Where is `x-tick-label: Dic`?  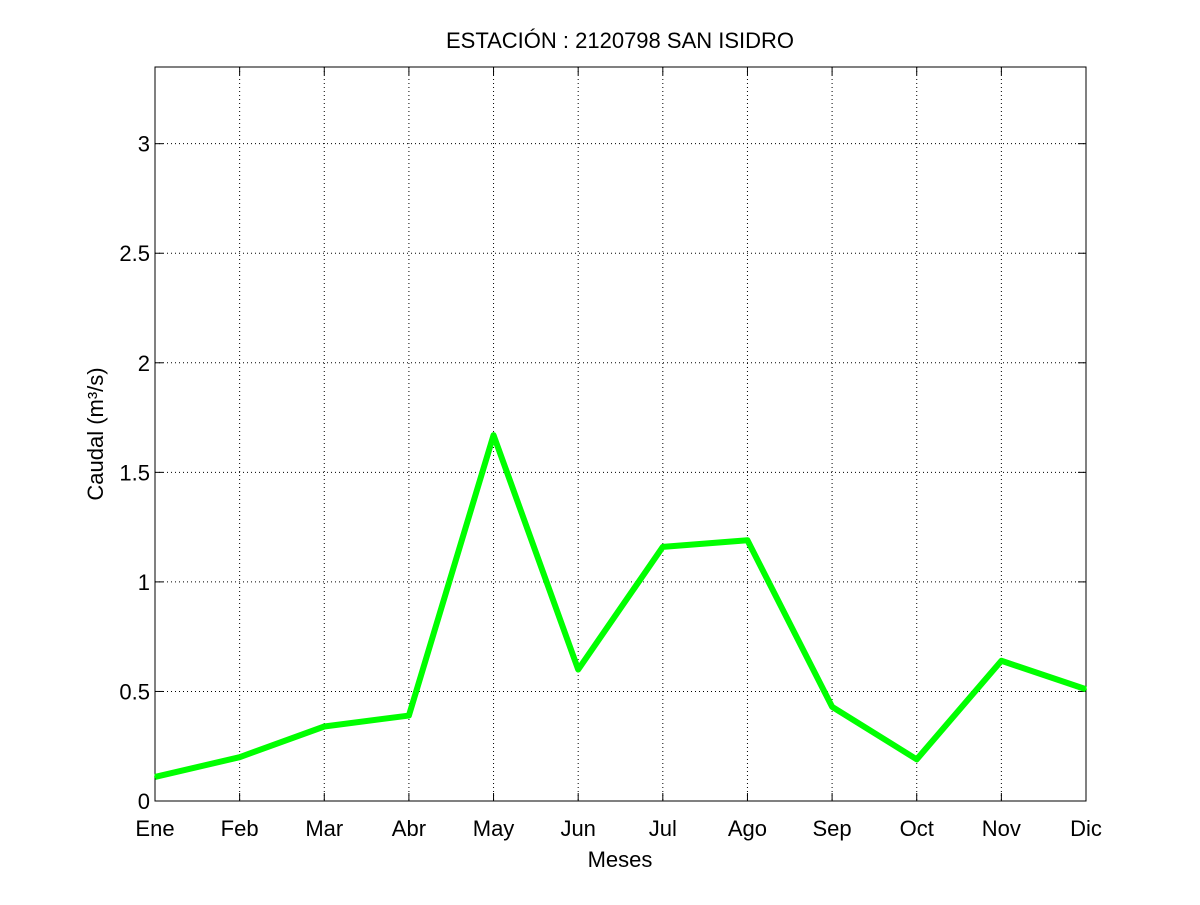
x-tick-label: Dic is located at coordinates (1086, 828).